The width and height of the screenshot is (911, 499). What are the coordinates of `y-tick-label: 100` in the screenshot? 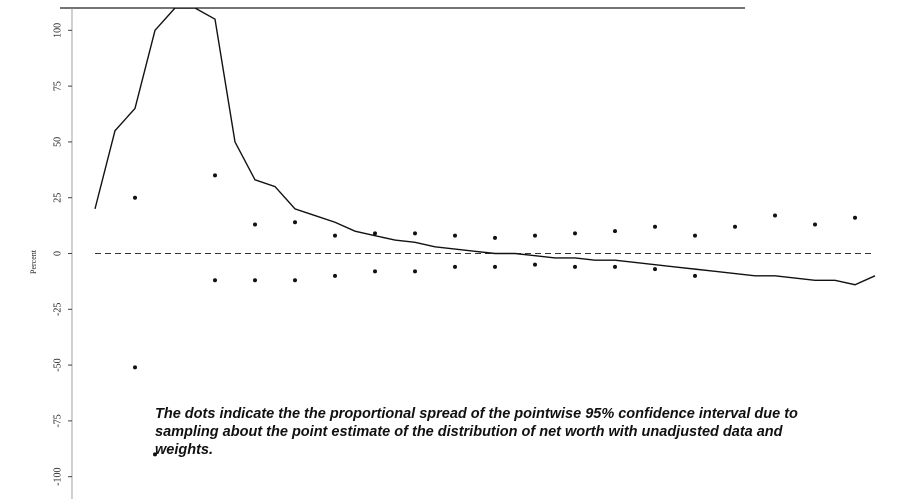 It's located at (57, 30).